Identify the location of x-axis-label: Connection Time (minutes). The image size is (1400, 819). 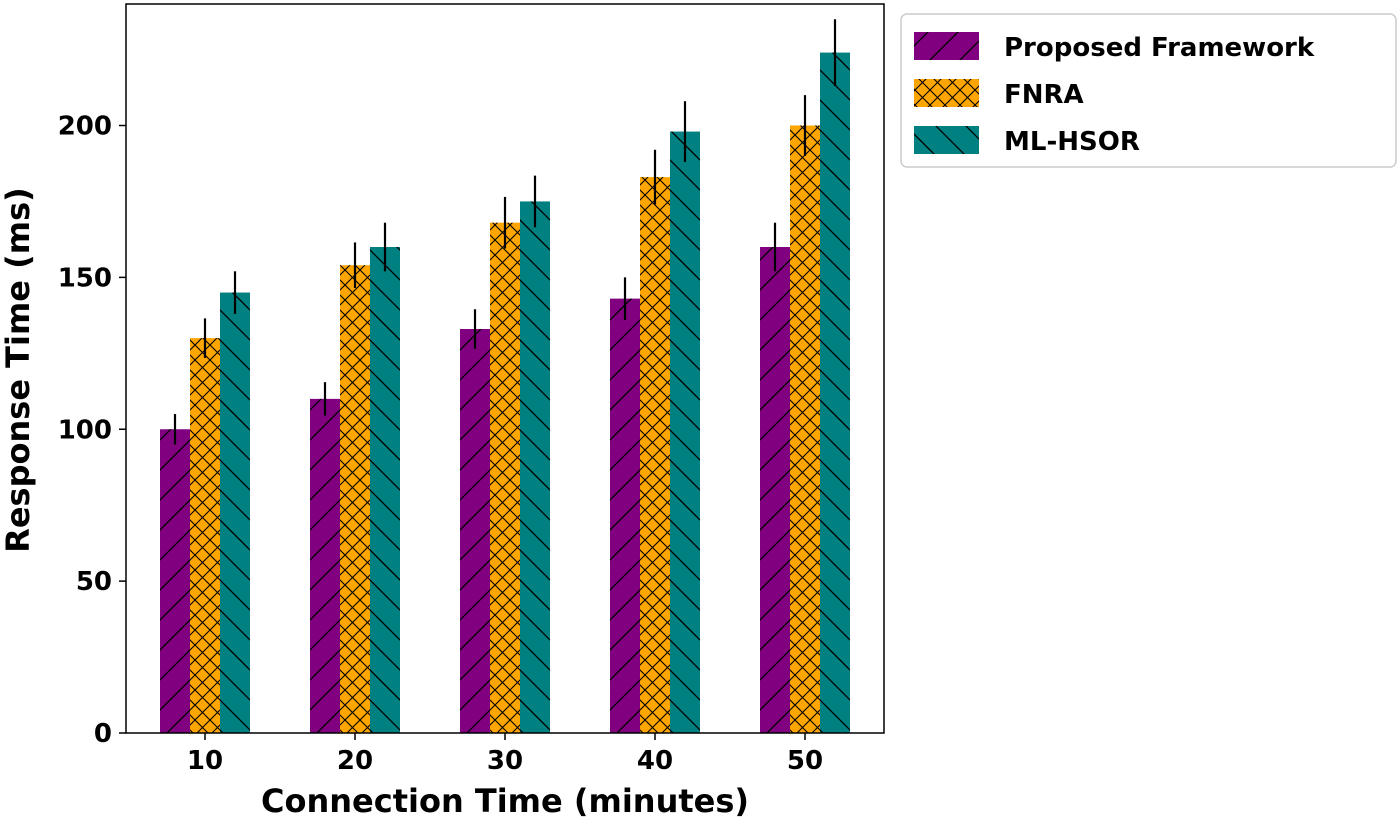
(505, 800).